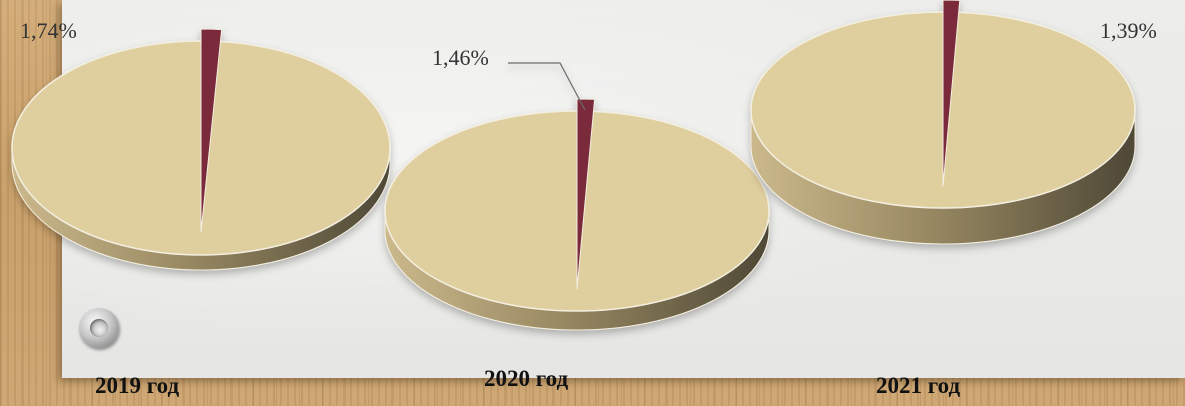  I want to click on pie-2020-leader-line, so click(547, 86).